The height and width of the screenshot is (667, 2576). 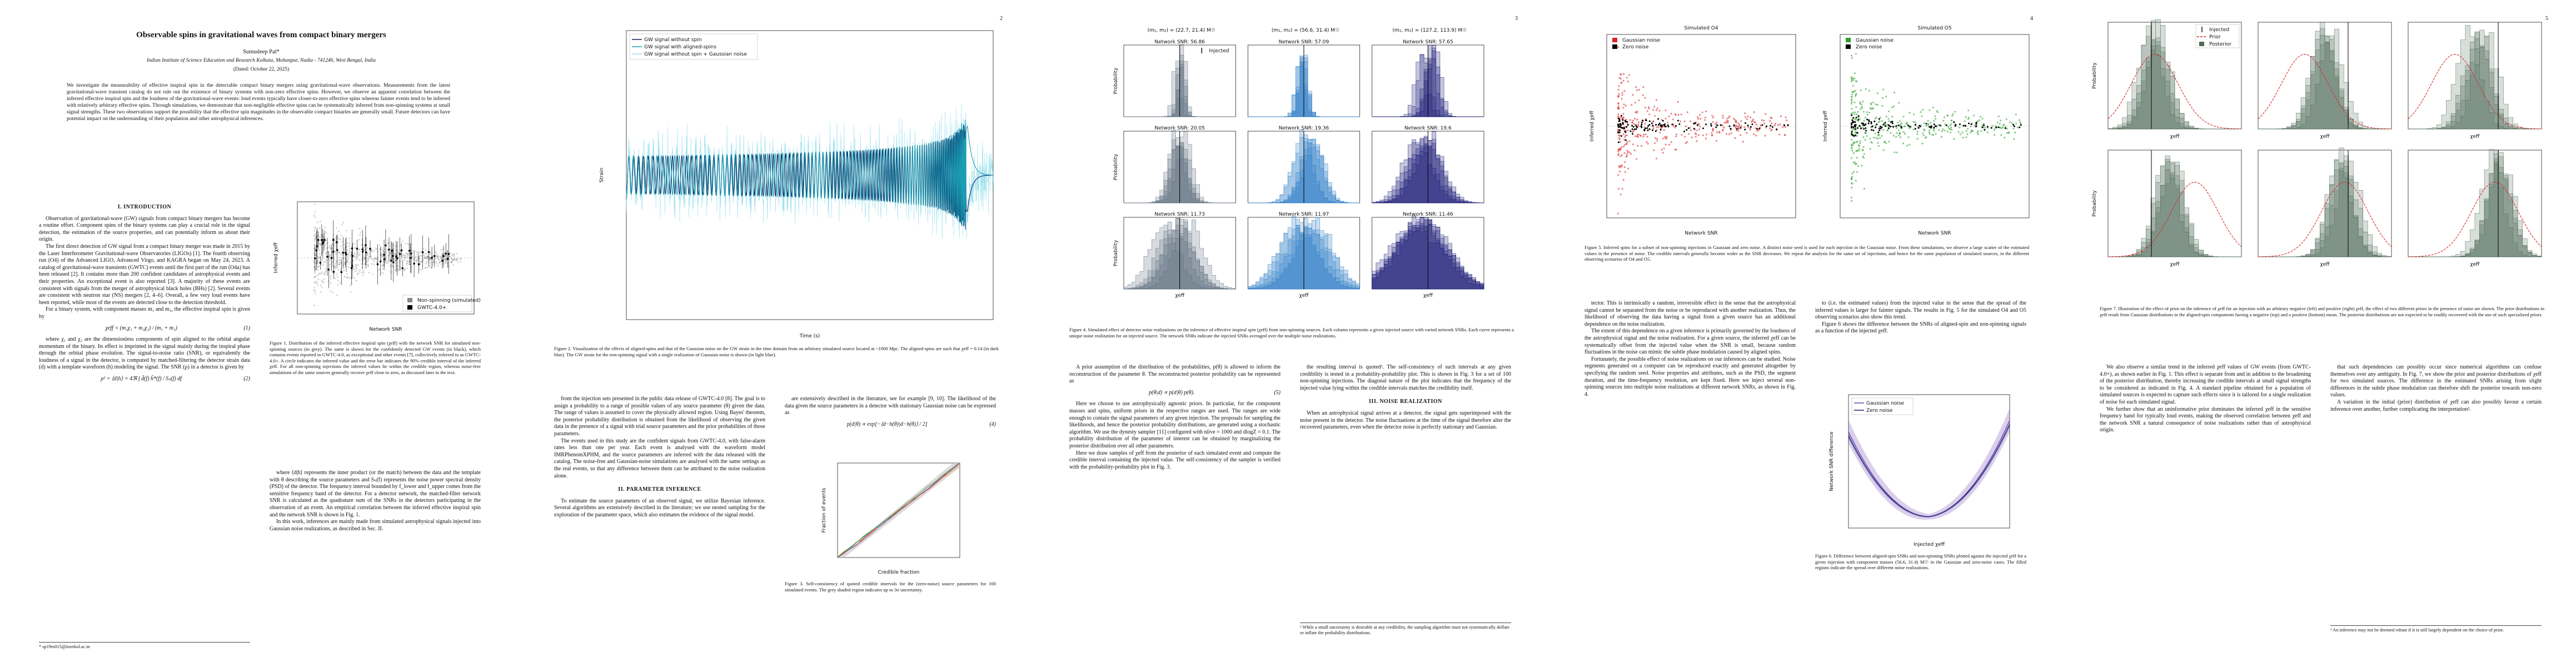 I want to click on spread-band, so click(x=1929, y=464).